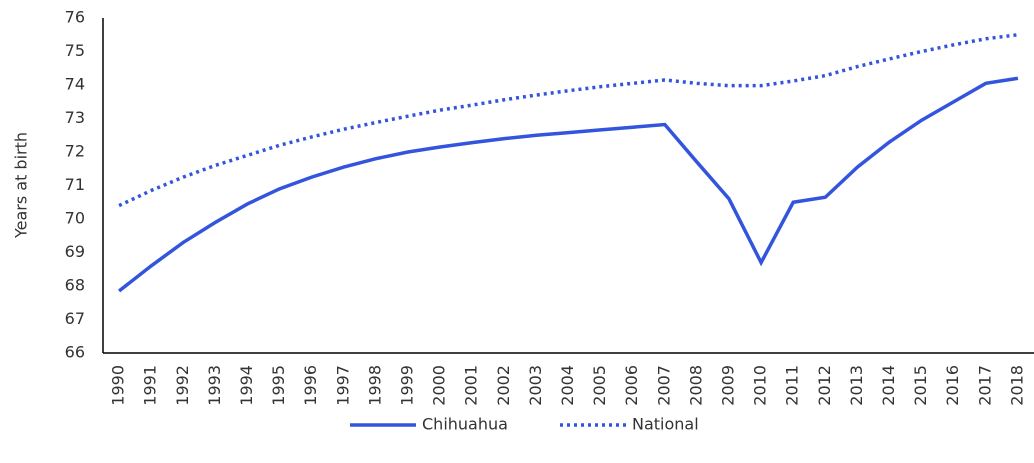 This screenshot has width=1034, height=463. What do you see at coordinates (214, 385) in the screenshot?
I see `x-tick-label: 1993` at bounding box center [214, 385].